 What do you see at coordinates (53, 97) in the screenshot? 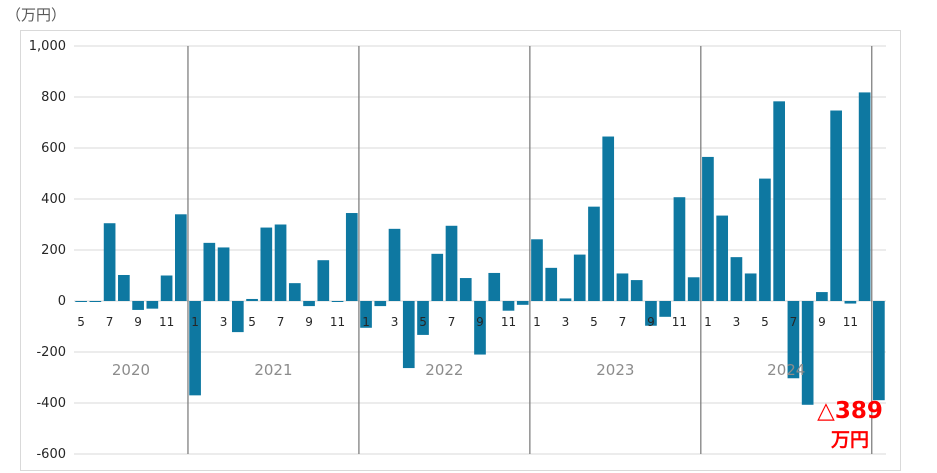
I see `y-tick-label: 800` at bounding box center [53, 97].